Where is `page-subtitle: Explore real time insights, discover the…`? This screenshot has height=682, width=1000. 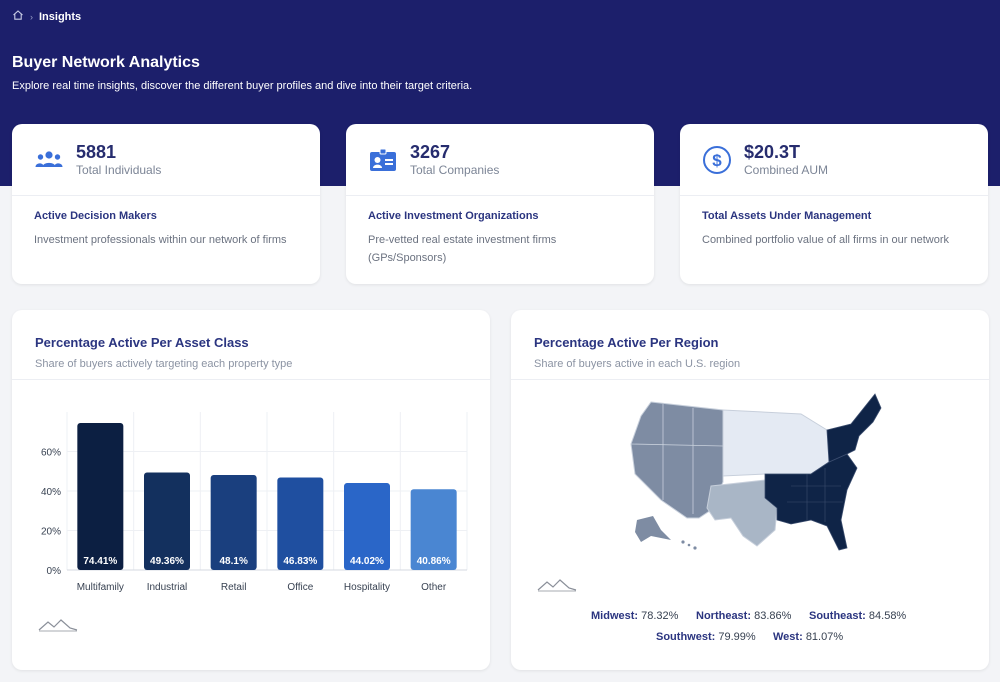 page-subtitle: Explore real time insights, discover the… is located at coordinates (242, 86).